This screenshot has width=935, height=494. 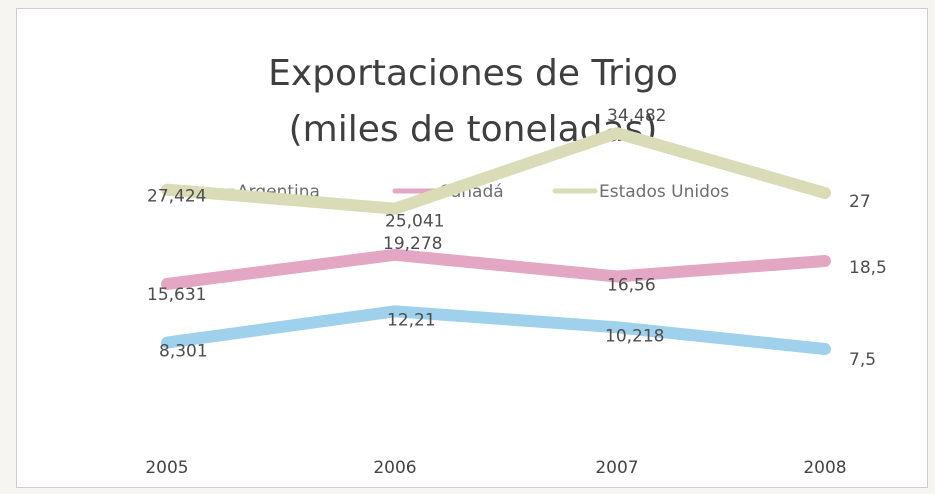 What do you see at coordinates (631, 286) in the screenshot?
I see `data-label-canada-2007: 16,56` at bounding box center [631, 286].